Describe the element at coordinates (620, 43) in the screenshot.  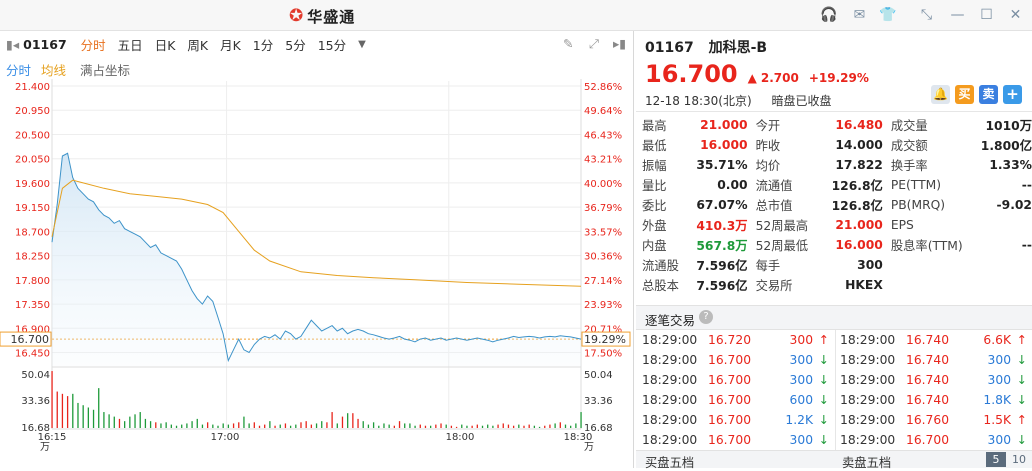
I see `panel-expand-icon: ▸▮` at that location.